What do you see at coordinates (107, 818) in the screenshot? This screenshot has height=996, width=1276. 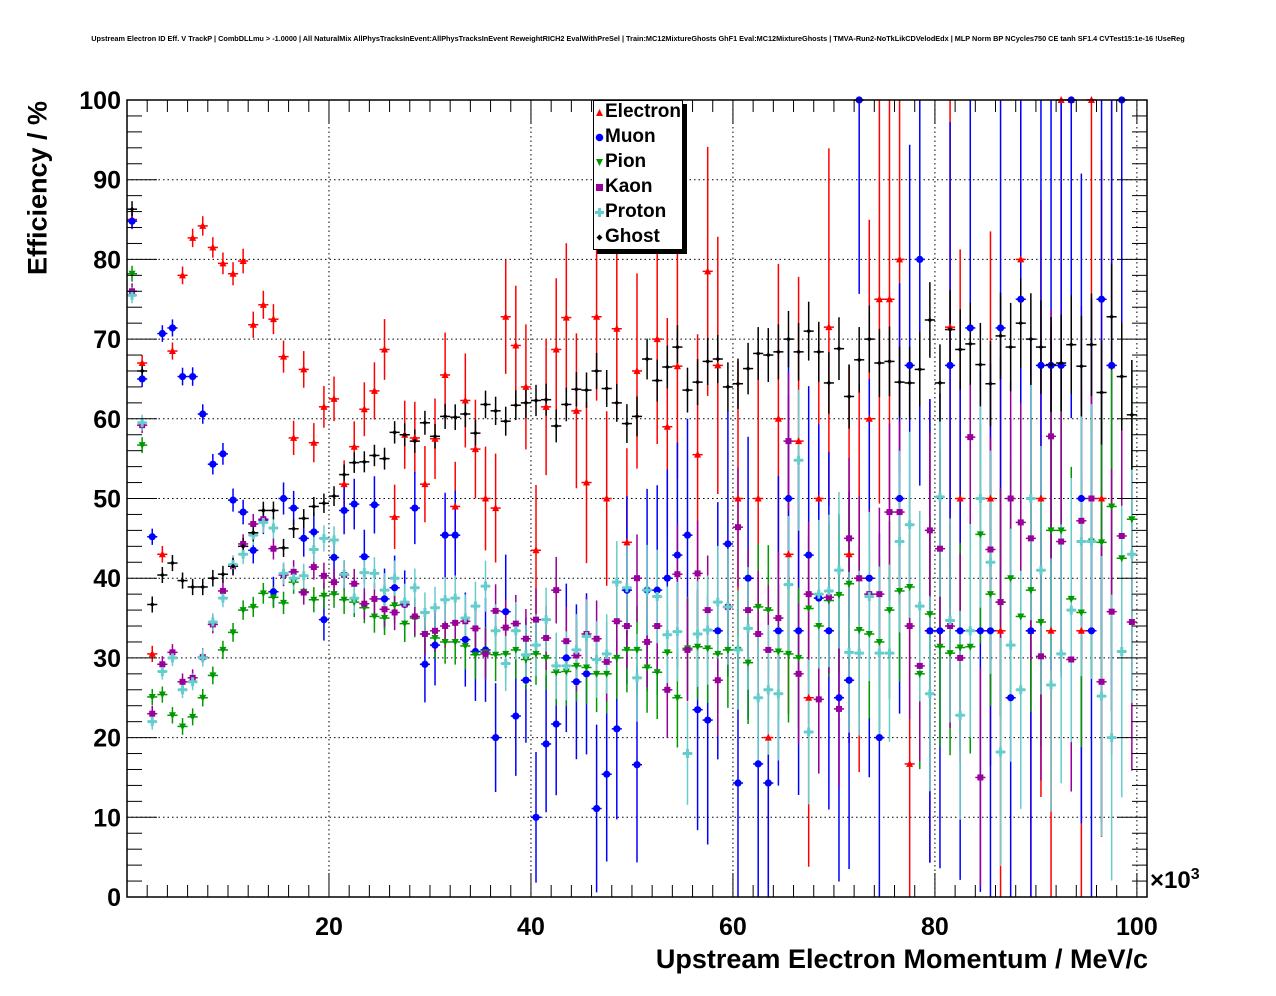 I see `y-tick-label: 10` at bounding box center [107, 818].